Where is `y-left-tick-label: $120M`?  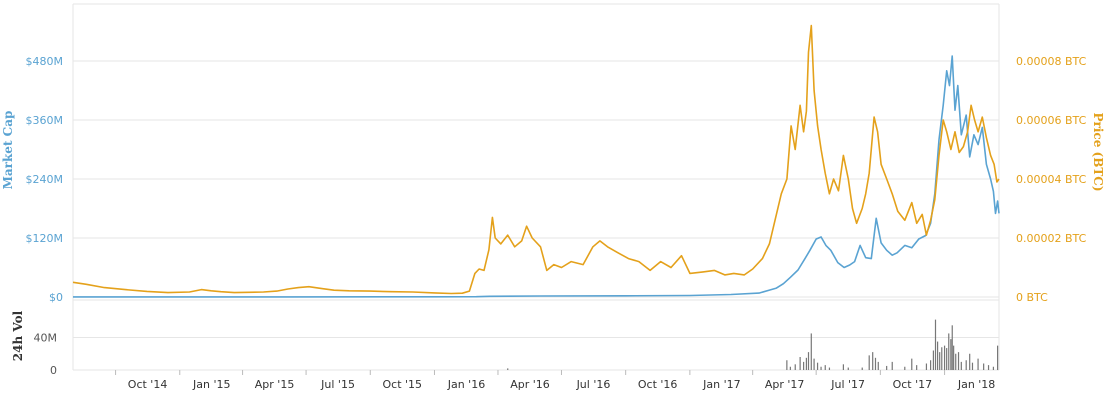
y-left-tick-label: $120M is located at coordinates (45, 238).